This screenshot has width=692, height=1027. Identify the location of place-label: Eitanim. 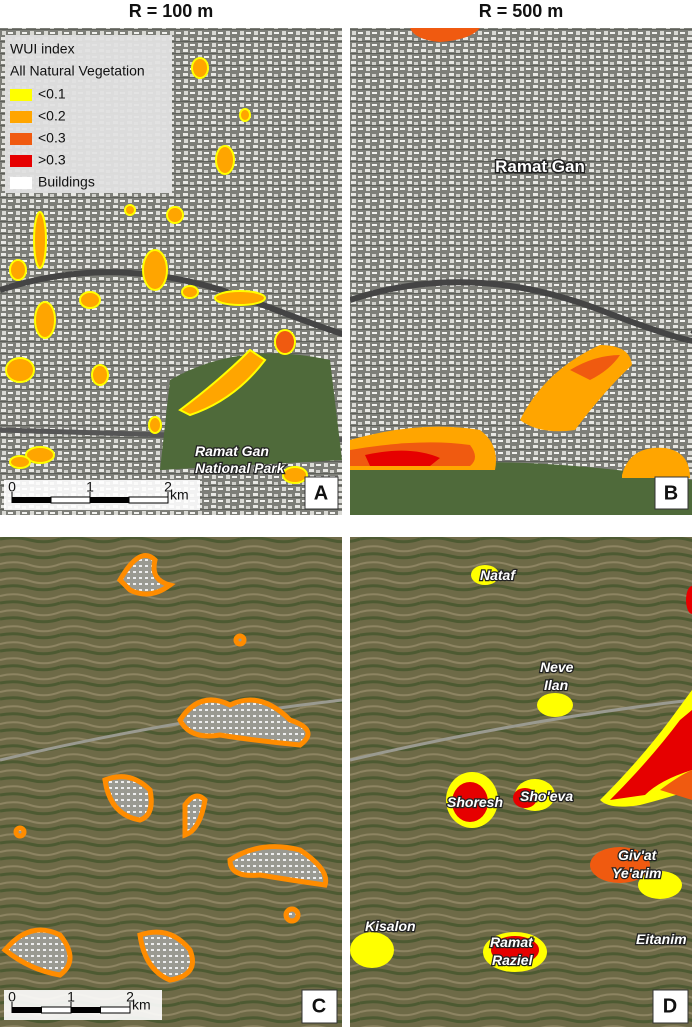
(661, 939).